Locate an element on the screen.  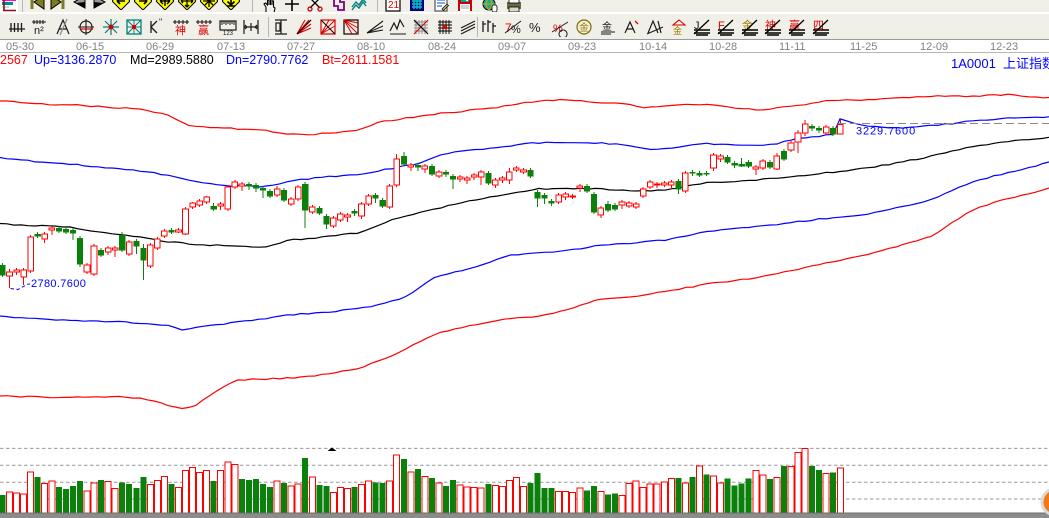
svg-text: F is located at coordinates (721, 26).